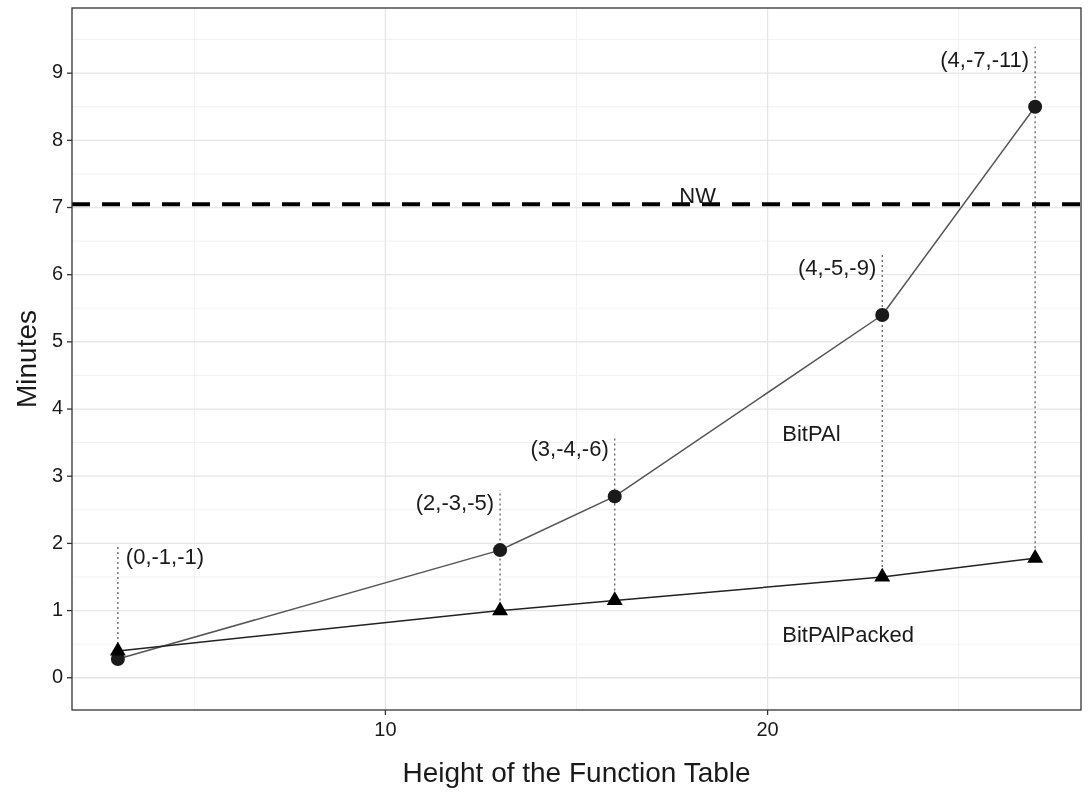 The image size is (1089, 800). Describe the element at coordinates (57, 608) in the screenshot. I see `y-tick-label: 1` at that location.